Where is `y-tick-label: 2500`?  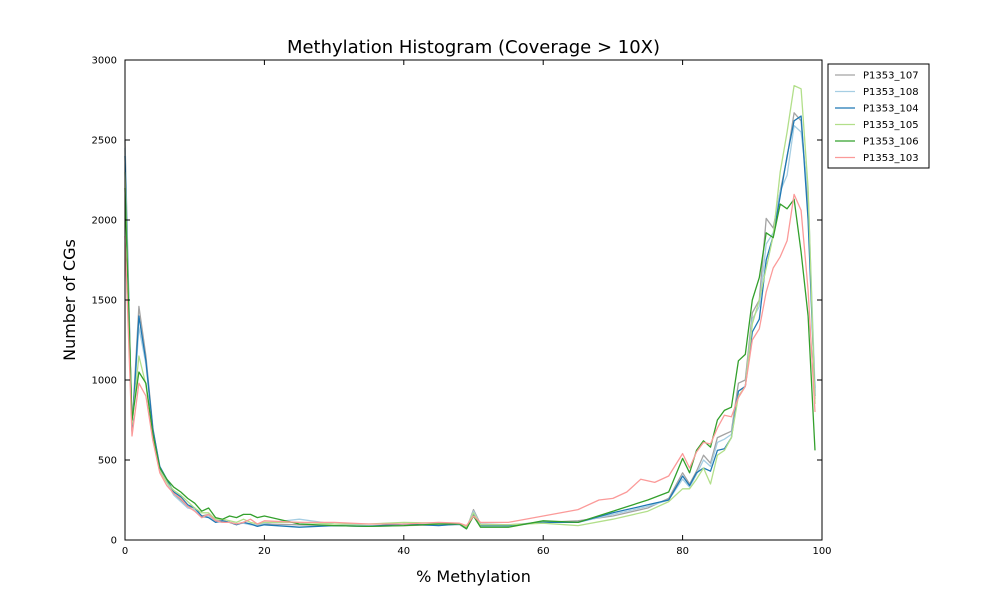
y-tick-label: 2500 is located at coordinates (104, 141).